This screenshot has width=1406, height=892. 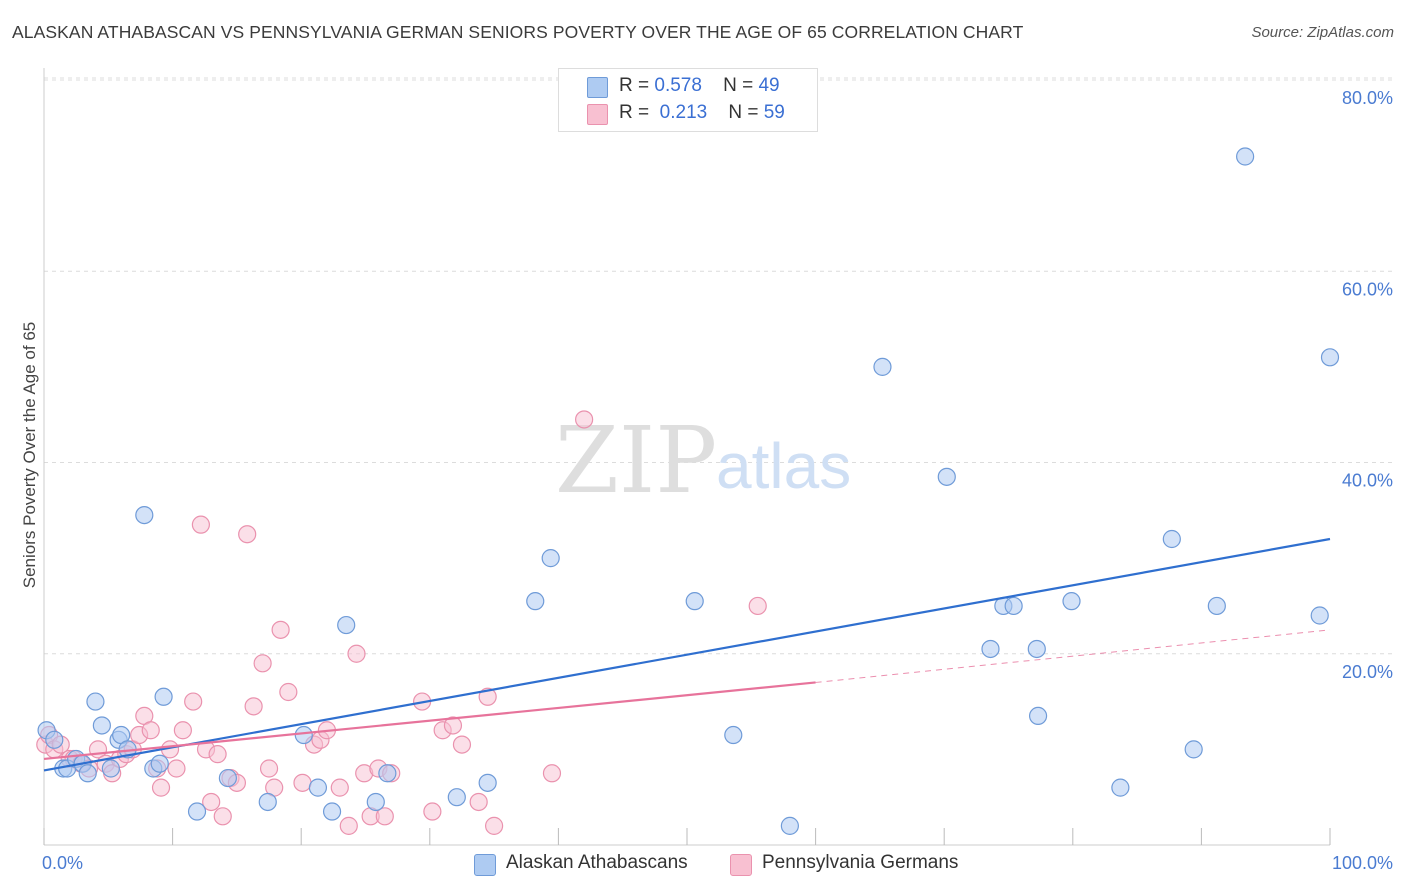 What do you see at coordinates (678, 85) in the screenshot?
I see `legend-r-value: 0.578` at bounding box center [678, 85].